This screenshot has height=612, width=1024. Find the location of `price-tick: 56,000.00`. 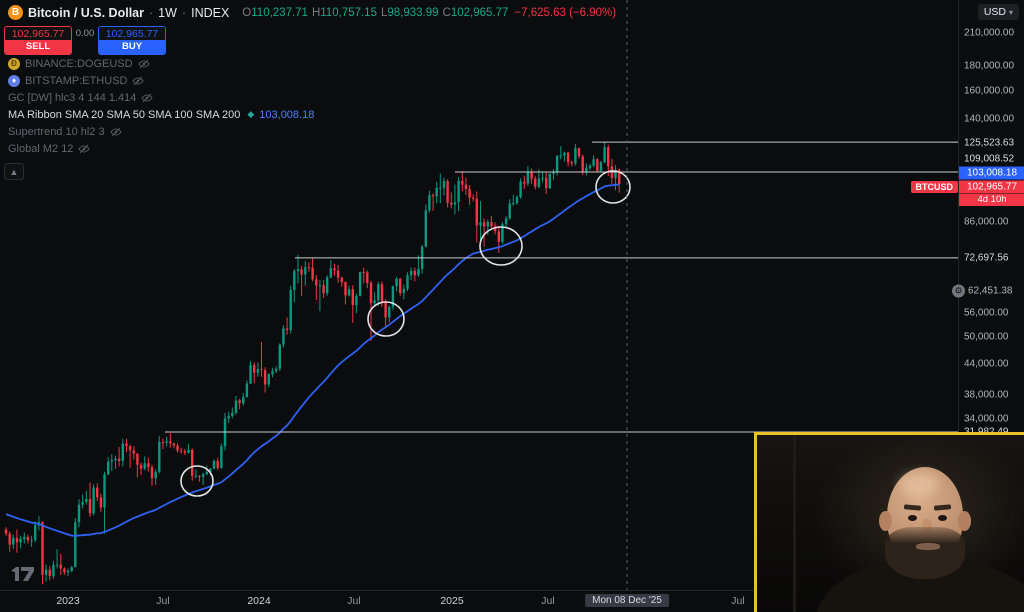

price-tick: 56,000.00 is located at coordinates (986, 313).